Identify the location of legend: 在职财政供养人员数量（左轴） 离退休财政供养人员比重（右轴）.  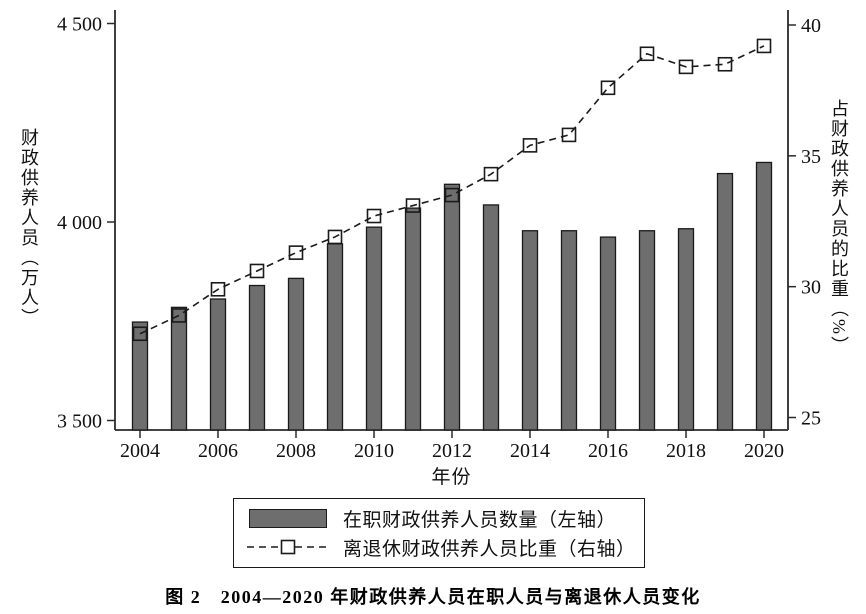
(439, 533).